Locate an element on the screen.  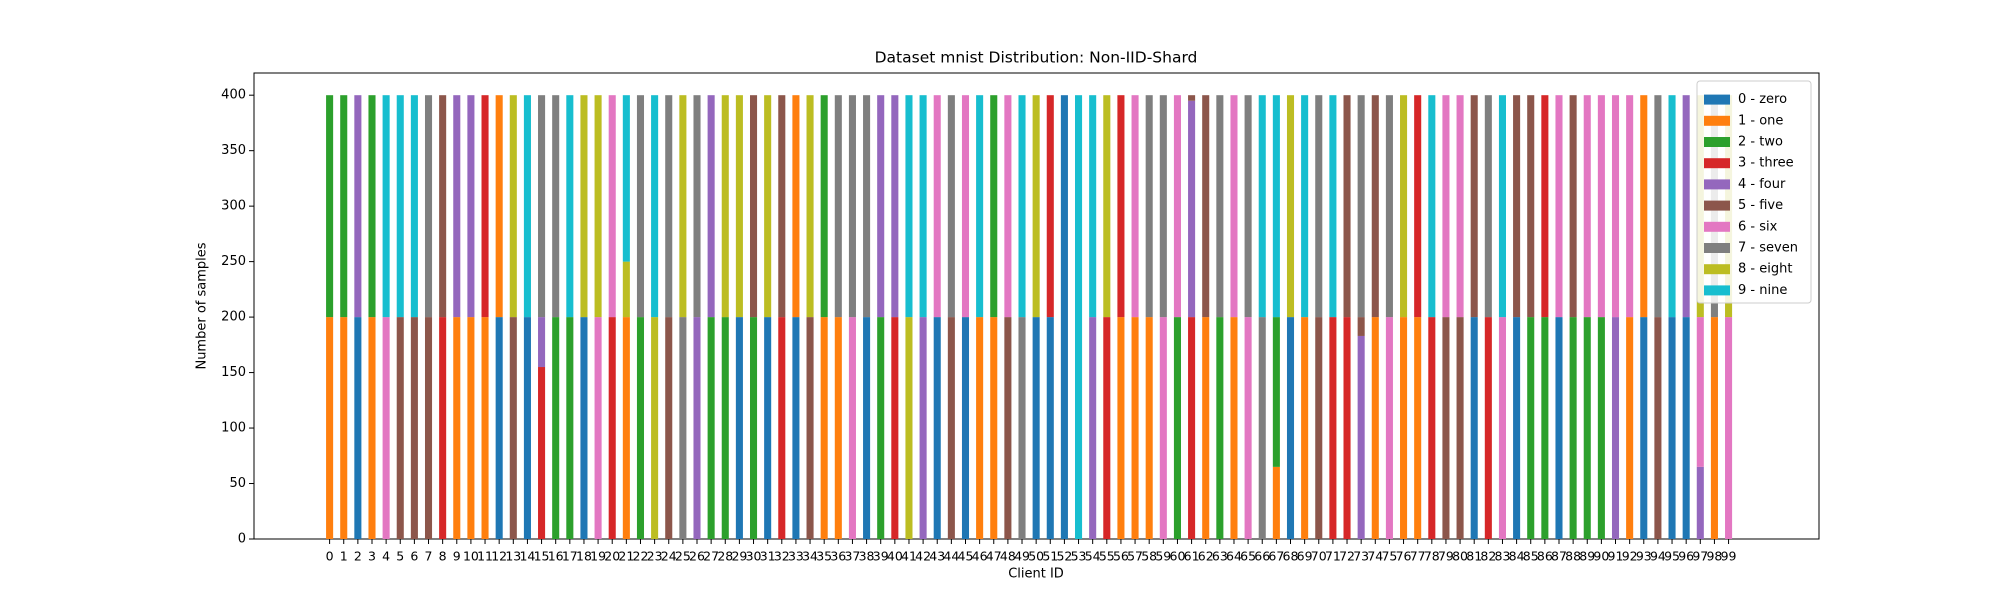
x-tick-label: 93 is located at coordinates (1644, 556).